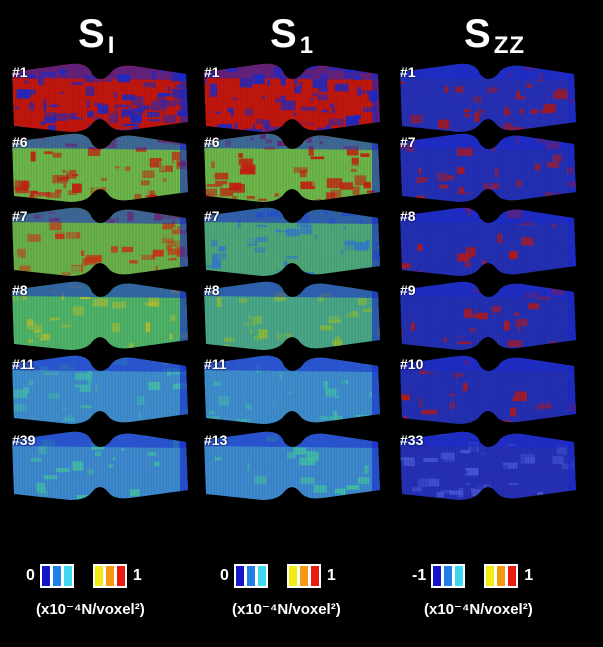  I want to click on specimen-render: #9, so click(488, 315).